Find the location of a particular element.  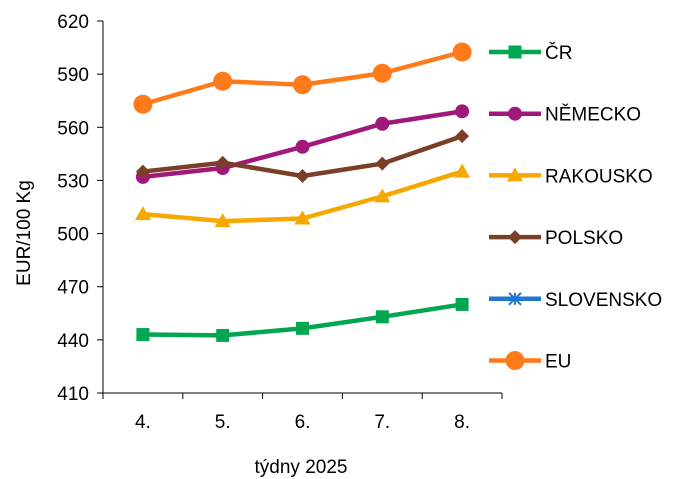

legend-entry: NĚMECKO is located at coordinates (565, 115).